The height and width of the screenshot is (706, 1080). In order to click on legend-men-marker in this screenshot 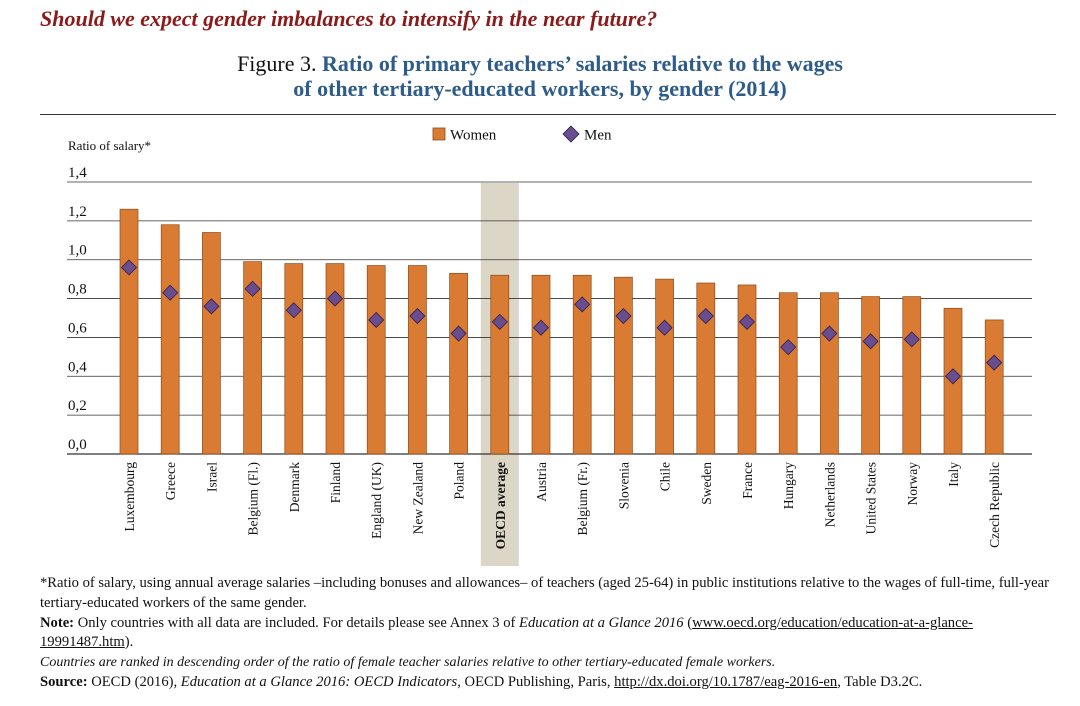, I will do `click(571, 134)`.